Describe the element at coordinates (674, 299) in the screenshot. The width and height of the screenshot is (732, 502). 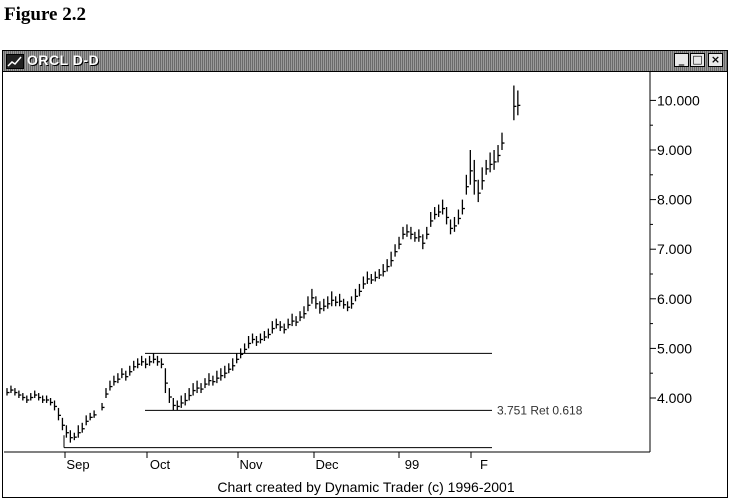
I see `y-tick-label: 6.000` at that location.